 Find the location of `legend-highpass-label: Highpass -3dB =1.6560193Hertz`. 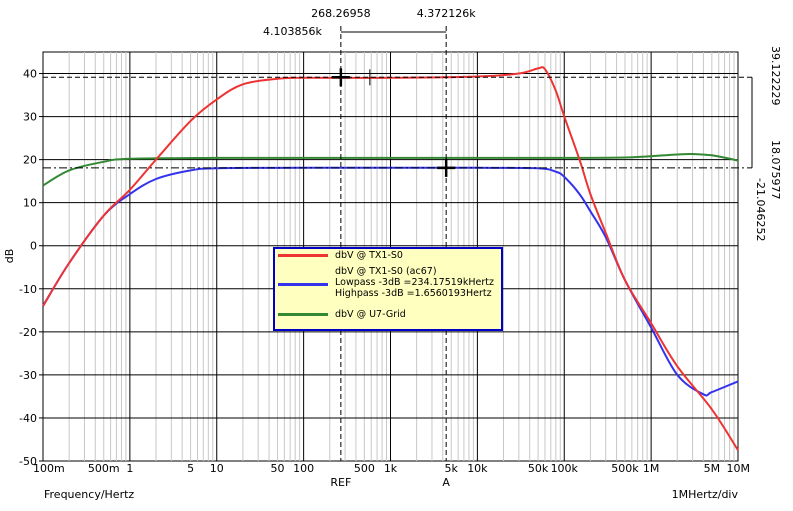

legend-highpass-label: Highpass -3dB =1.6560193Hertz is located at coordinates (413, 293).